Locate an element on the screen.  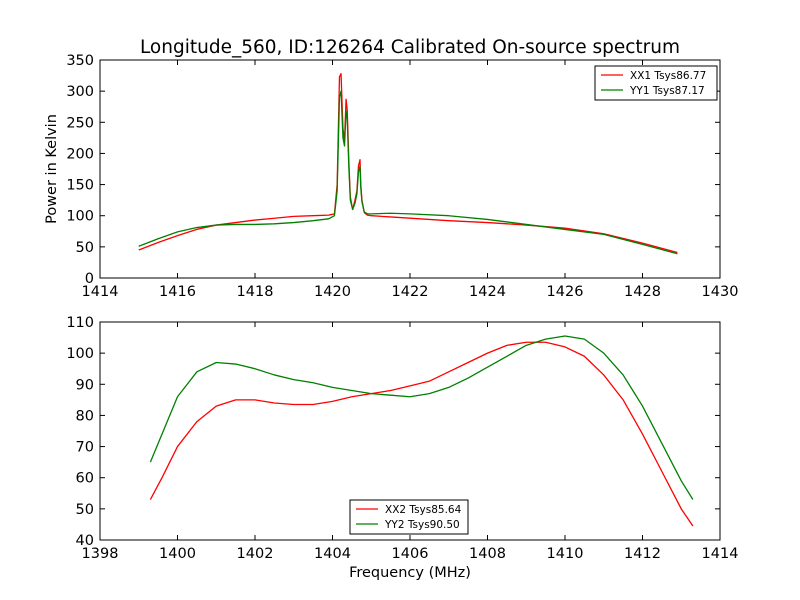
y-tick-label: 350 is located at coordinates (80, 61).